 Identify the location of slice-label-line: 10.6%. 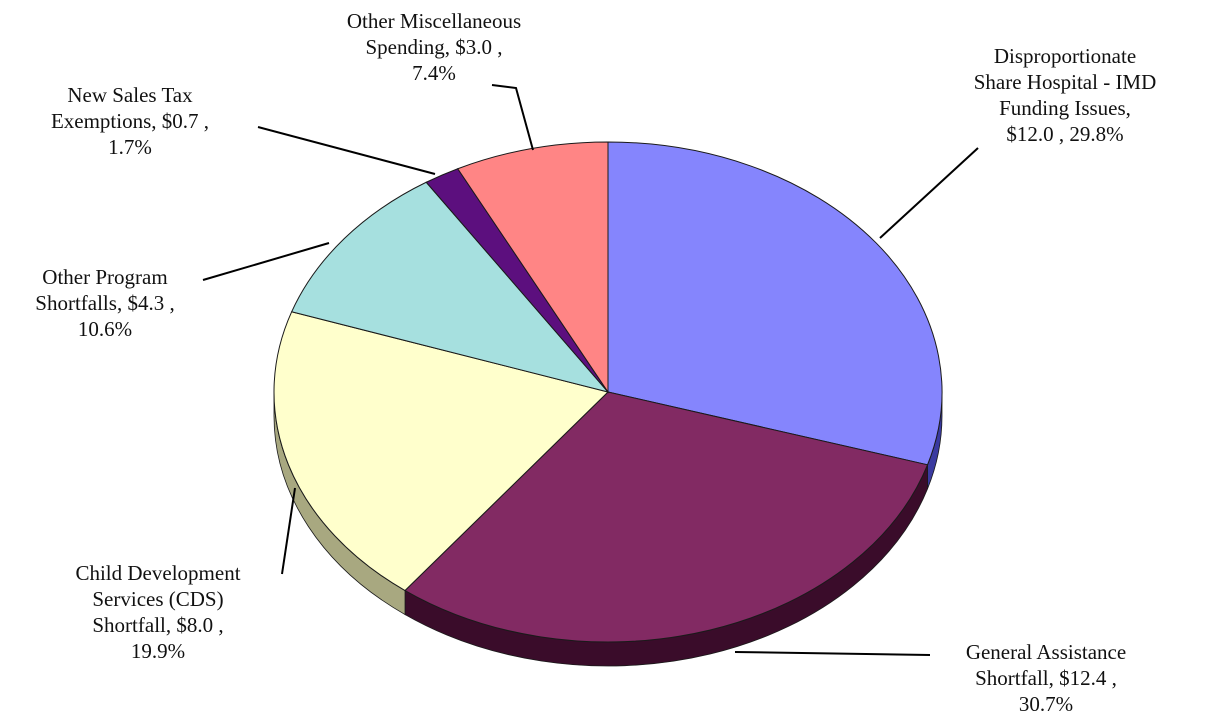
(105, 329).